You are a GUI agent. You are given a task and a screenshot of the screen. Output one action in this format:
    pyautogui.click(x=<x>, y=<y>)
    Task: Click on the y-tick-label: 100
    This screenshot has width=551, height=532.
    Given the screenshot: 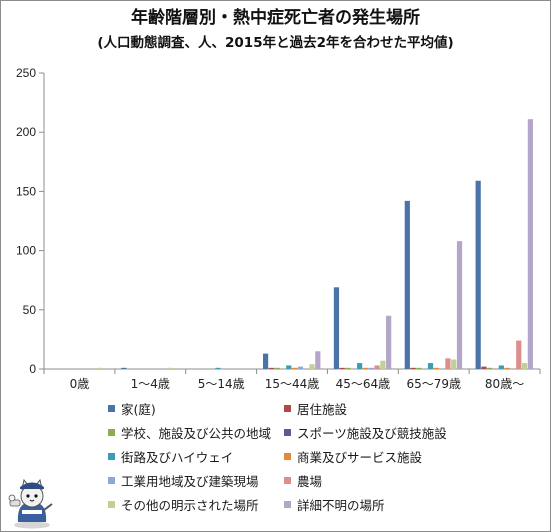 What is the action you would take?
    pyautogui.click(x=26, y=251)
    